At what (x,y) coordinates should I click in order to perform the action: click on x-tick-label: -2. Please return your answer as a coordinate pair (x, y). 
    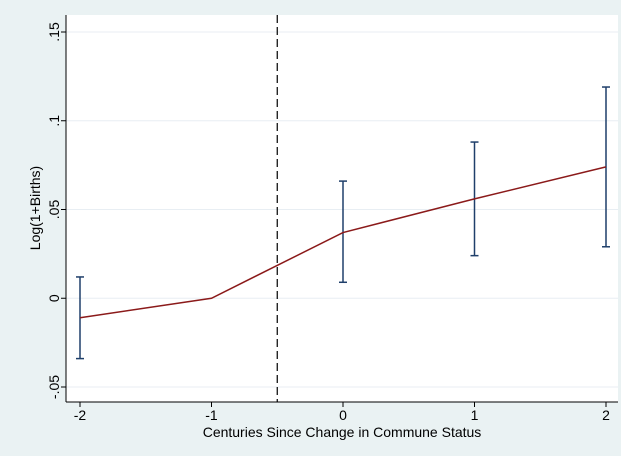
    Looking at the image, I should click on (80, 415).